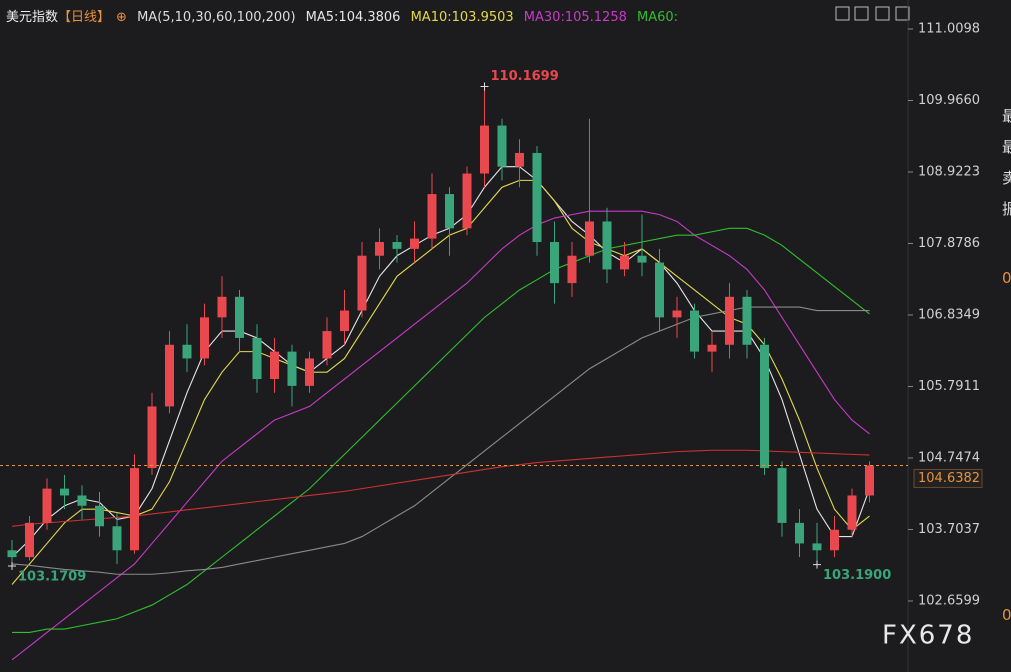 The image size is (1011, 672). I want to click on y-tick-label: 103.7037, so click(949, 529).